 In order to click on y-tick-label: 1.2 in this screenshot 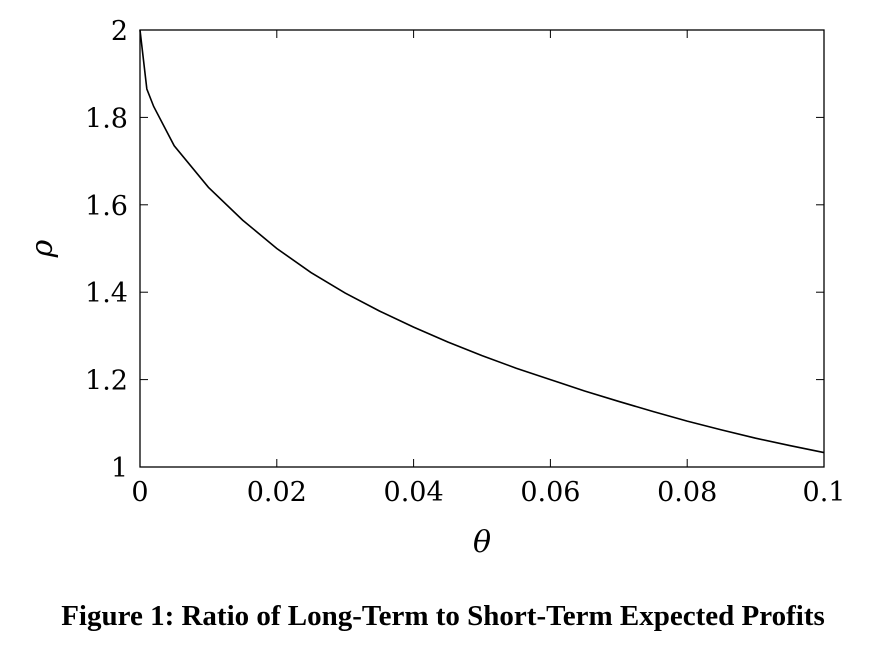, I will do `click(106, 381)`.